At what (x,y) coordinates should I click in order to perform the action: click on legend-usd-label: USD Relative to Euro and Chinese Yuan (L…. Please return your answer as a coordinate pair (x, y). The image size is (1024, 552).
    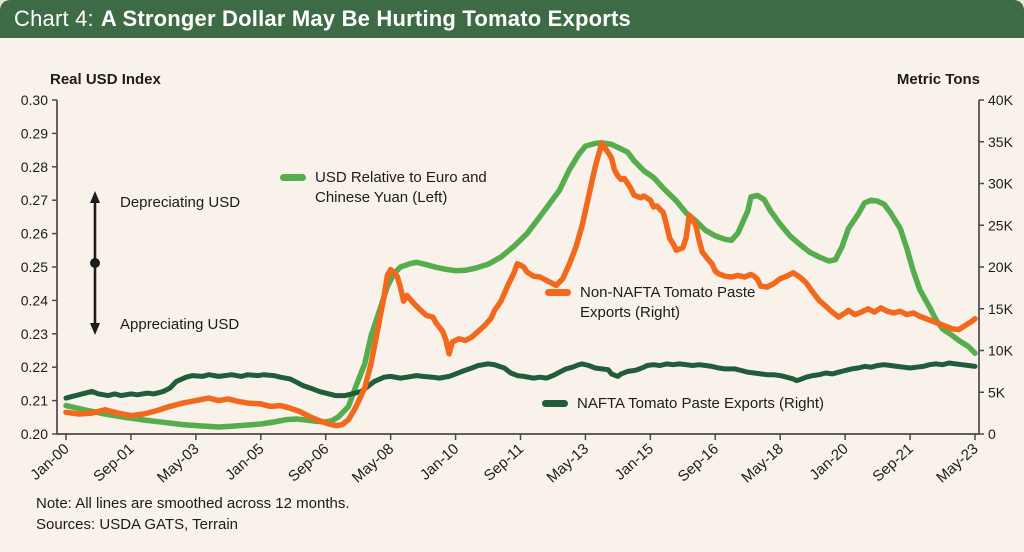
    Looking at the image, I should click on (401, 187).